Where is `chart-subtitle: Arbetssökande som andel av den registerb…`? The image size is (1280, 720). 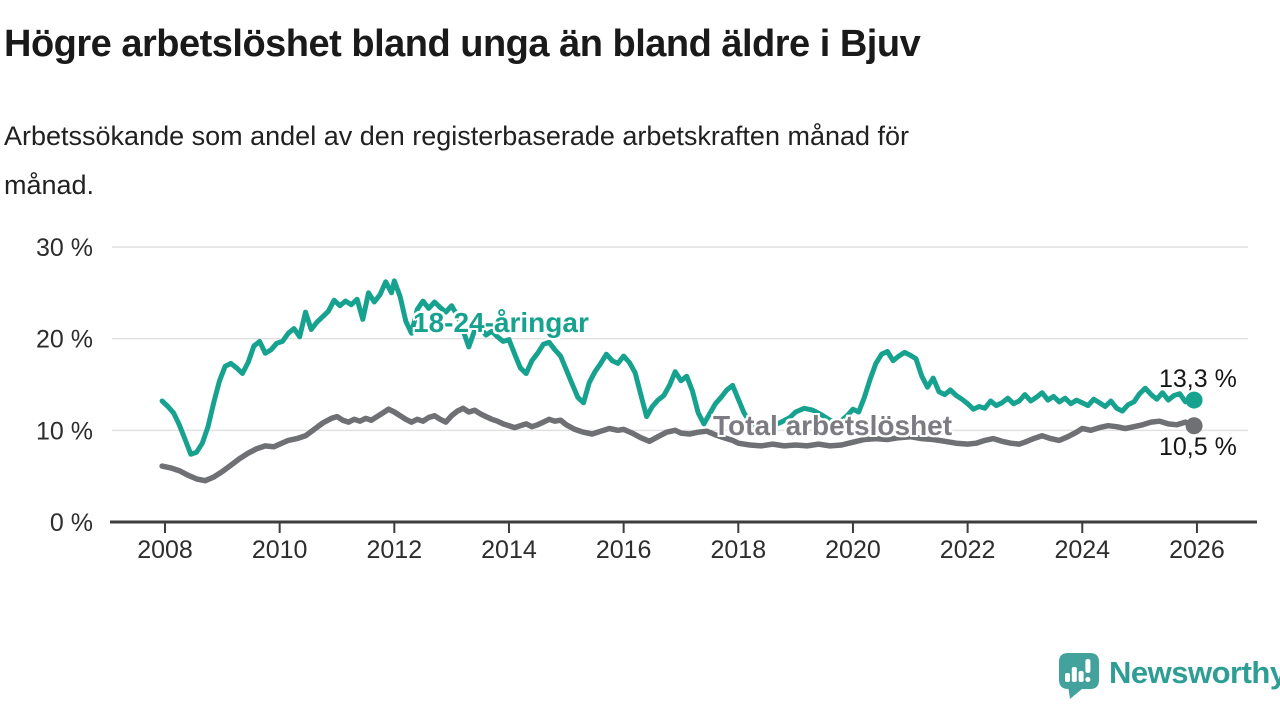
chart-subtitle: Arbetssökande som andel av den registerb… is located at coordinates (457, 160).